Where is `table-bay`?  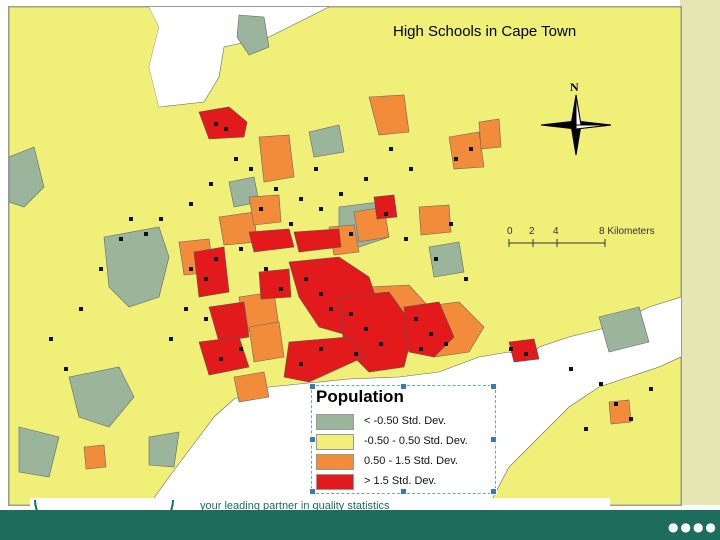
table-bay is located at coordinates (186, 57).